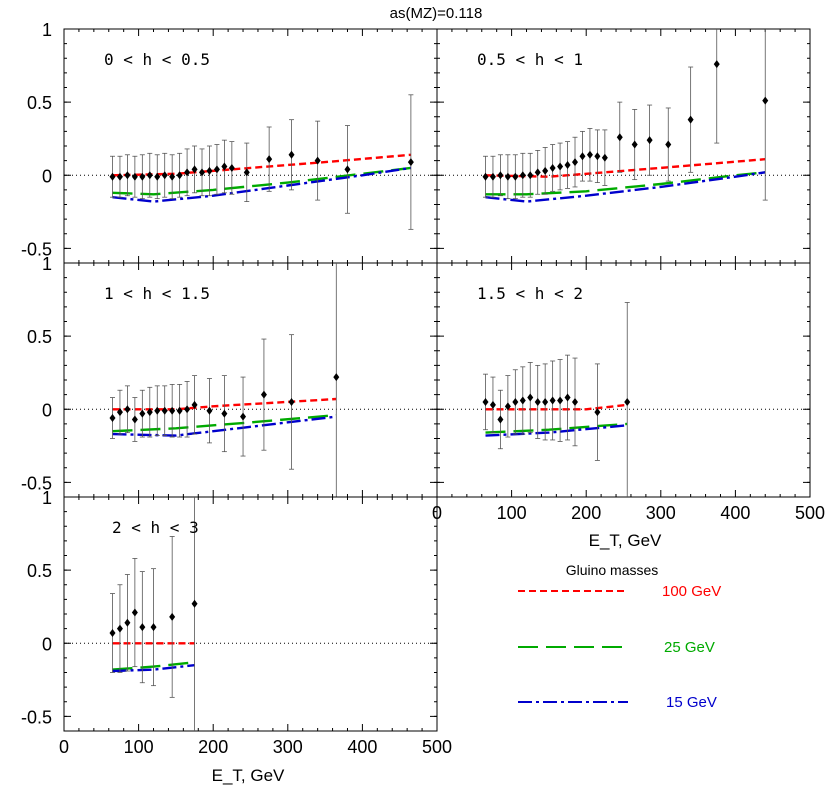 The image size is (830, 787). I want to click on legend-label-100: 100 GeV, so click(691, 591).